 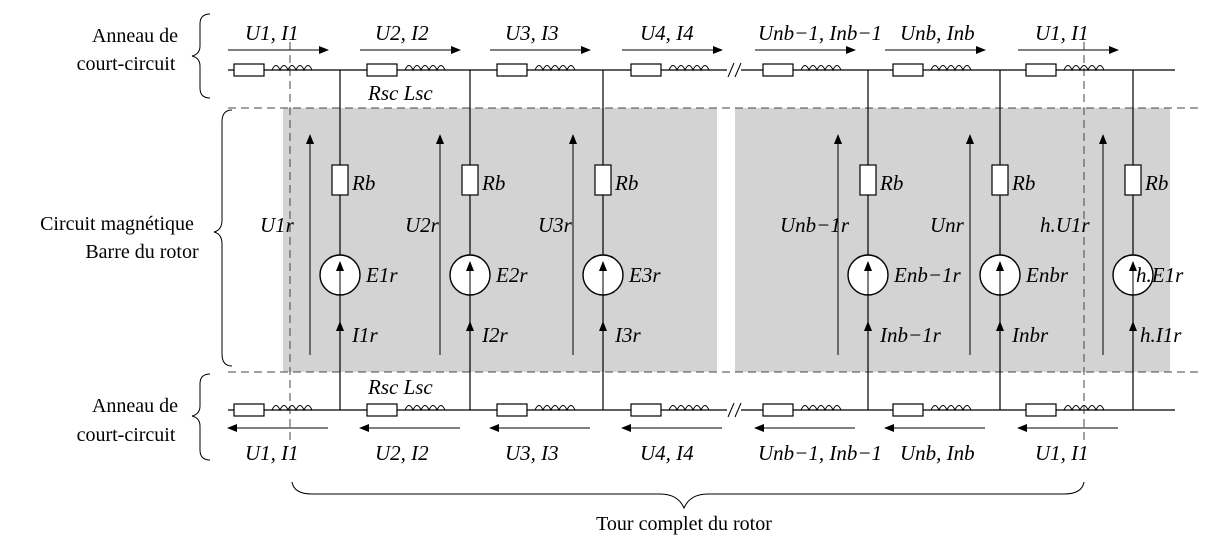 I want to click on bar-voltage-label: Unr, so click(x=947, y=225).